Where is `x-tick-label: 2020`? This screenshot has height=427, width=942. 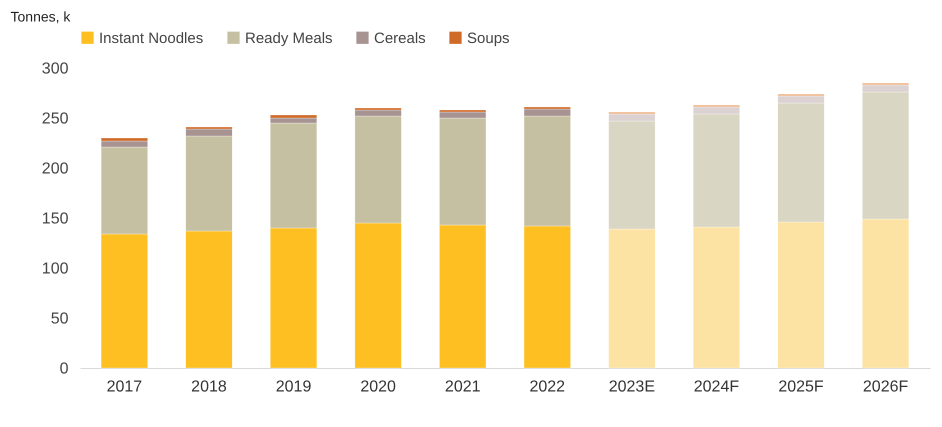 x-tick-label: 2020 is located at coordinates (378, 387).